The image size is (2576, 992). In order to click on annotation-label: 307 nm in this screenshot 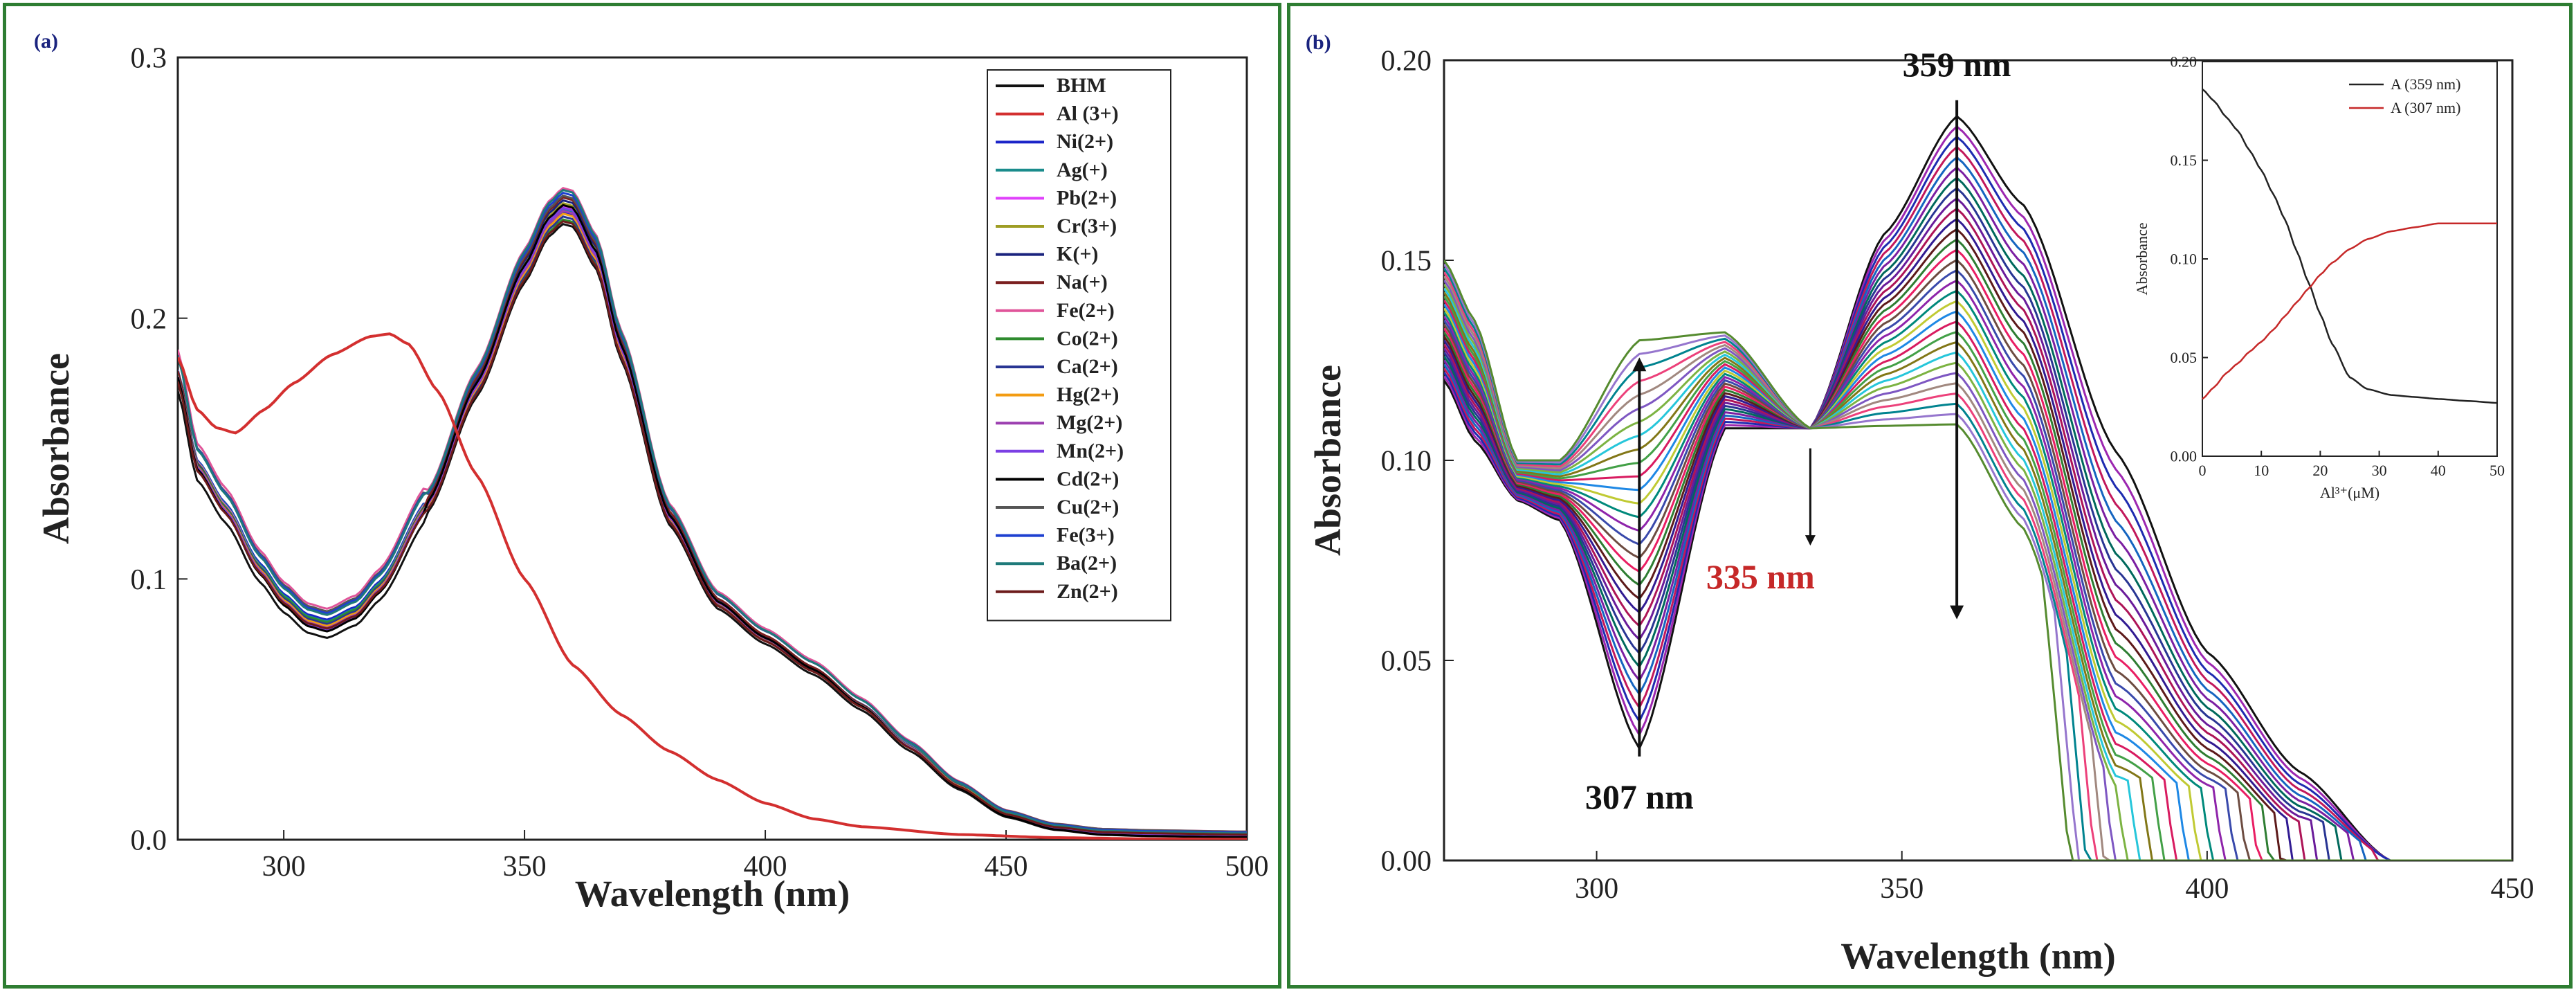, I will do `click(1640, 796)`.